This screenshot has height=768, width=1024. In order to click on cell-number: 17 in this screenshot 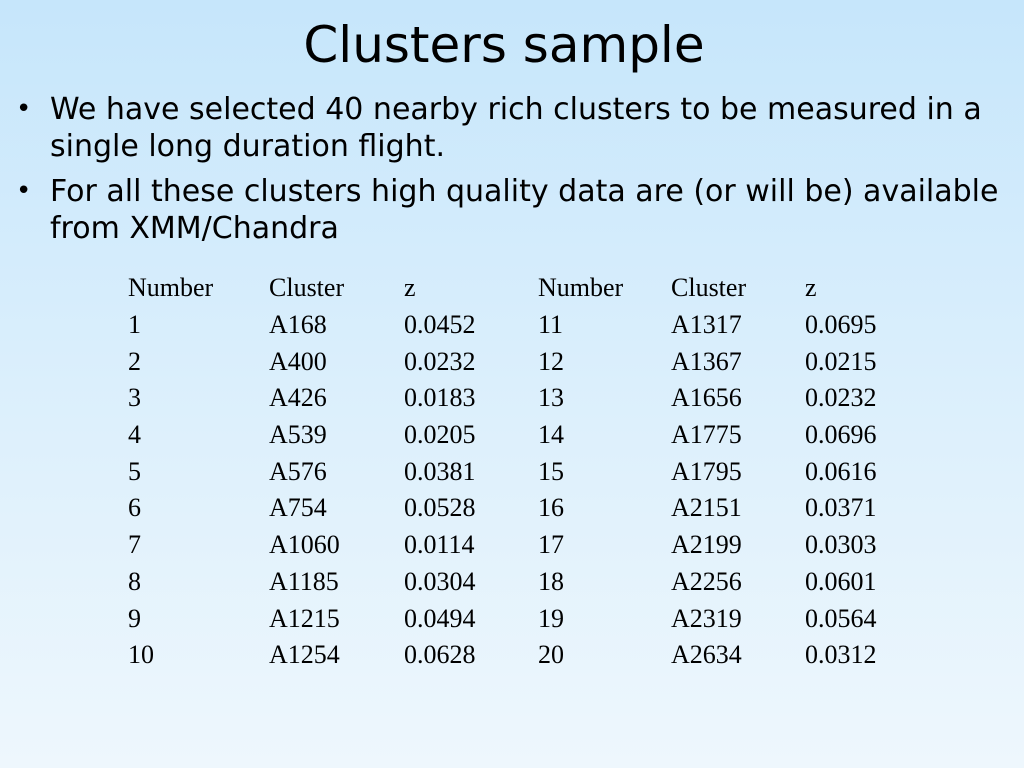, I will do `click(551, 545)`.